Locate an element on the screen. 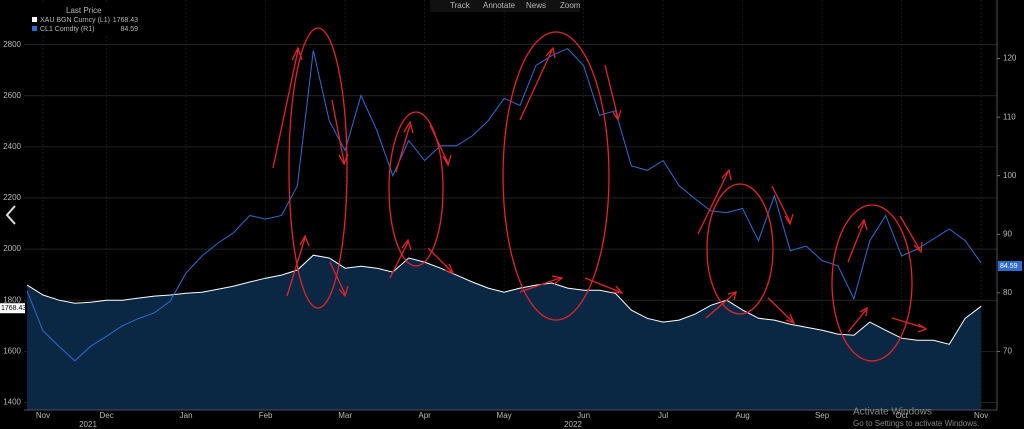  watermark-title: Activate Windows is located at coordinates (892, 412).